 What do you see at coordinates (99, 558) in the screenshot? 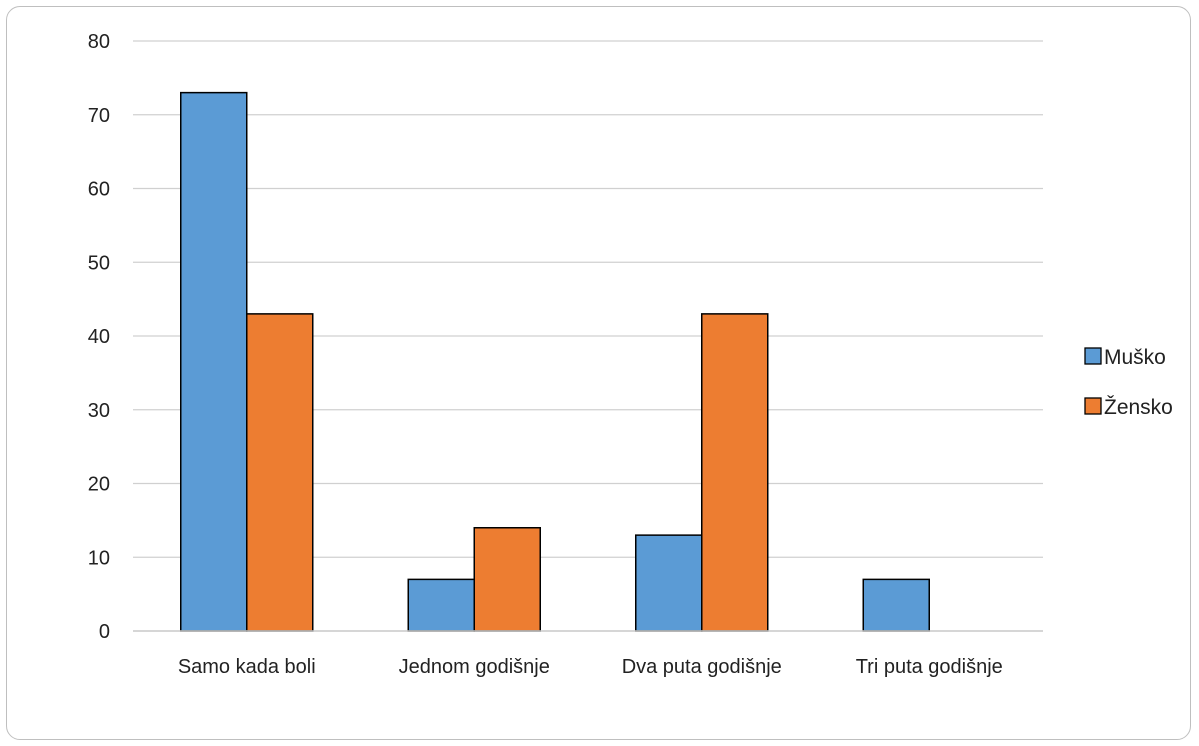
I see `y-tick-label: 10` at bounding box center [99, 558].